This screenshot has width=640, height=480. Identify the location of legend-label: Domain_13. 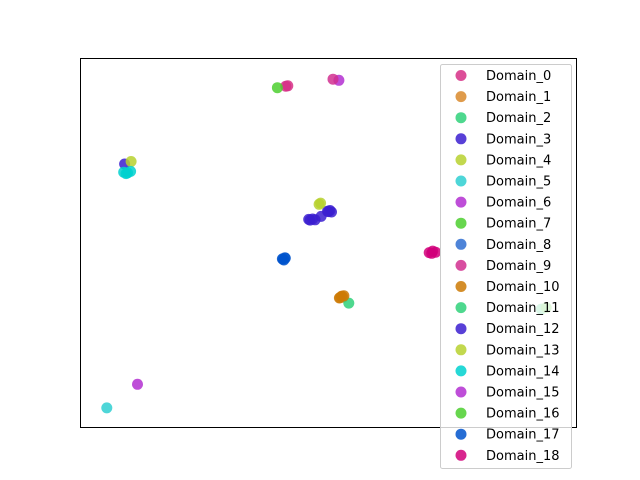
(523, 350).